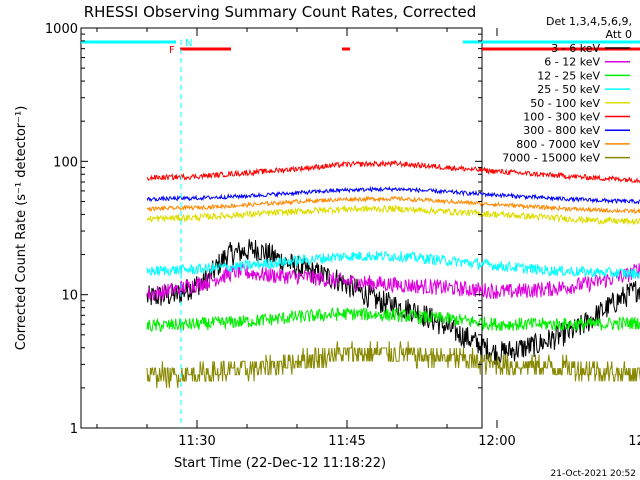 Image resolution: width=640 pixels, height=480 pixels. Describe the element at coordinates (572, 62) in the screenshot. I see `legend-label-1: 6 - 12 keV` at that location.